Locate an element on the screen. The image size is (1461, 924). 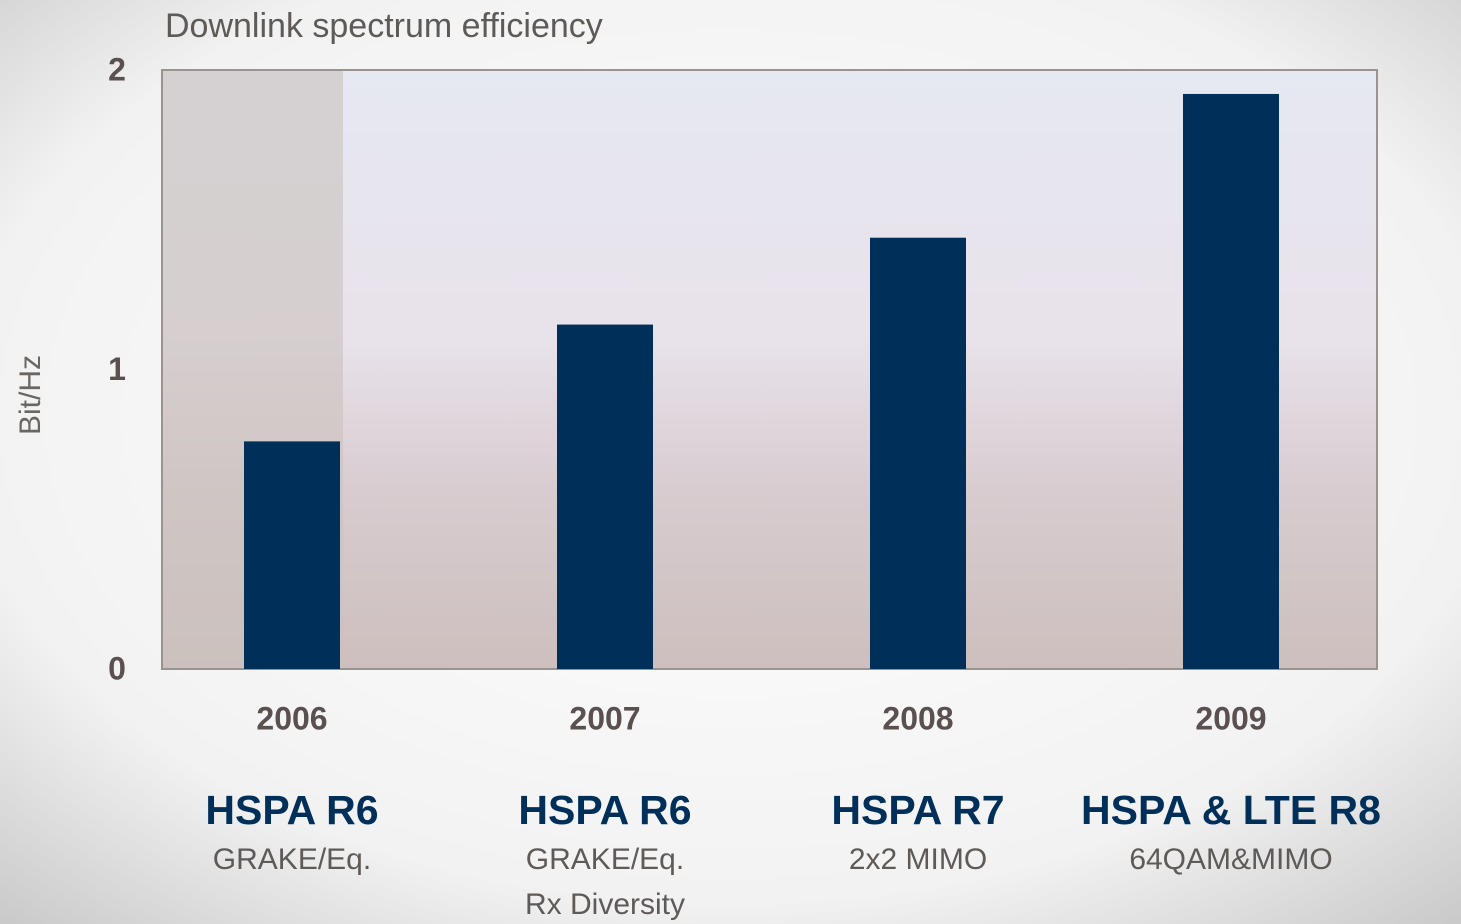
y-tick-label: 1 is located at coordinates (117, 369).